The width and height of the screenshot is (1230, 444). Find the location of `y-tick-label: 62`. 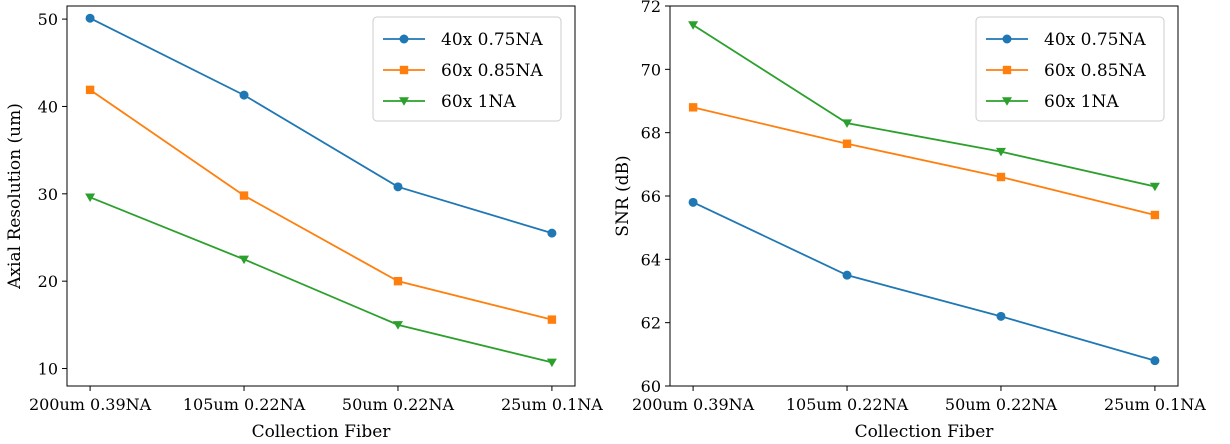

y-tick-label: 62 is located at coordinates (651, 323).